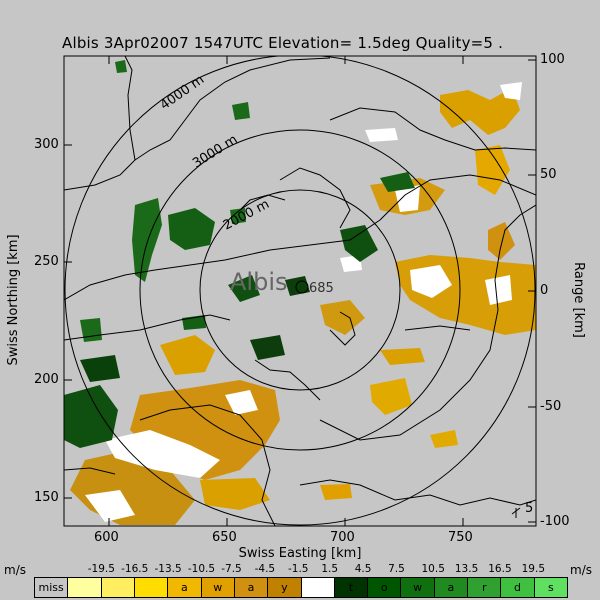 Image resolution: width=600 pixels, height=600 pixels. I want to click on corner-mark, so click(516, 512).